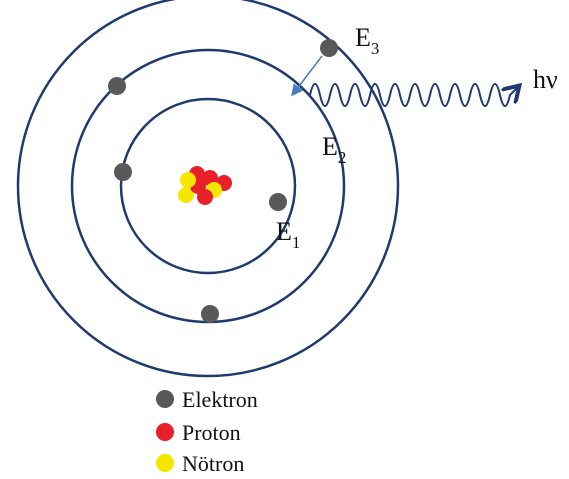 Image resolution: width=569 pixels, height=479 pixels. Describe the element at coordinates (375, 48) in the screenshot. I see `level-index: 3` at that location.